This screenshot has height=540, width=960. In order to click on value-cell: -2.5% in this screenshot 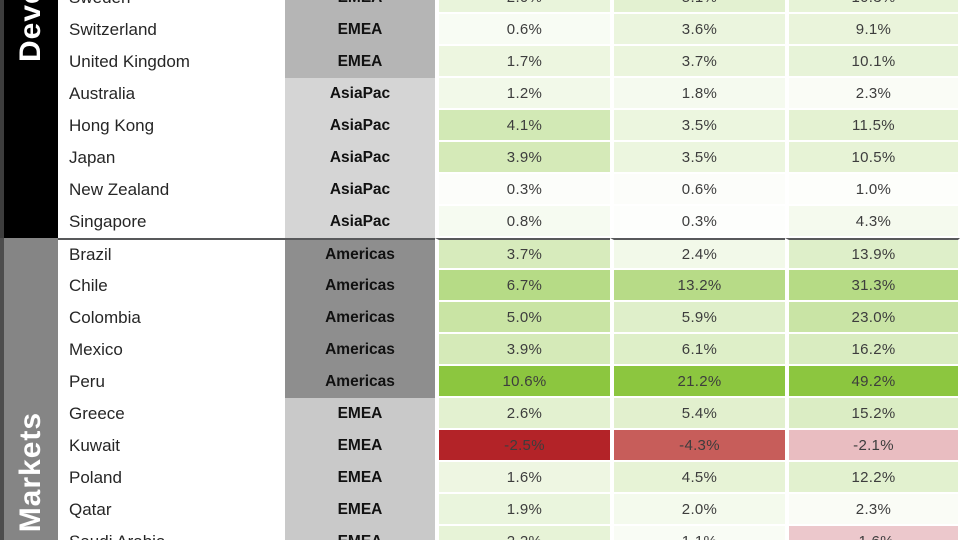, I will do `click(522, 446)`.